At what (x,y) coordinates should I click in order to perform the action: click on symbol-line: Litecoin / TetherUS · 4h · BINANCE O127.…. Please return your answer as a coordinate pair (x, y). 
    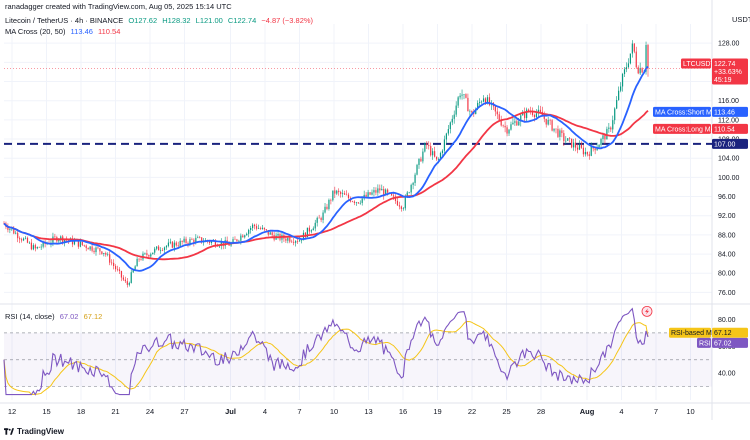
    Looking at the image, I should click on (160, 20).